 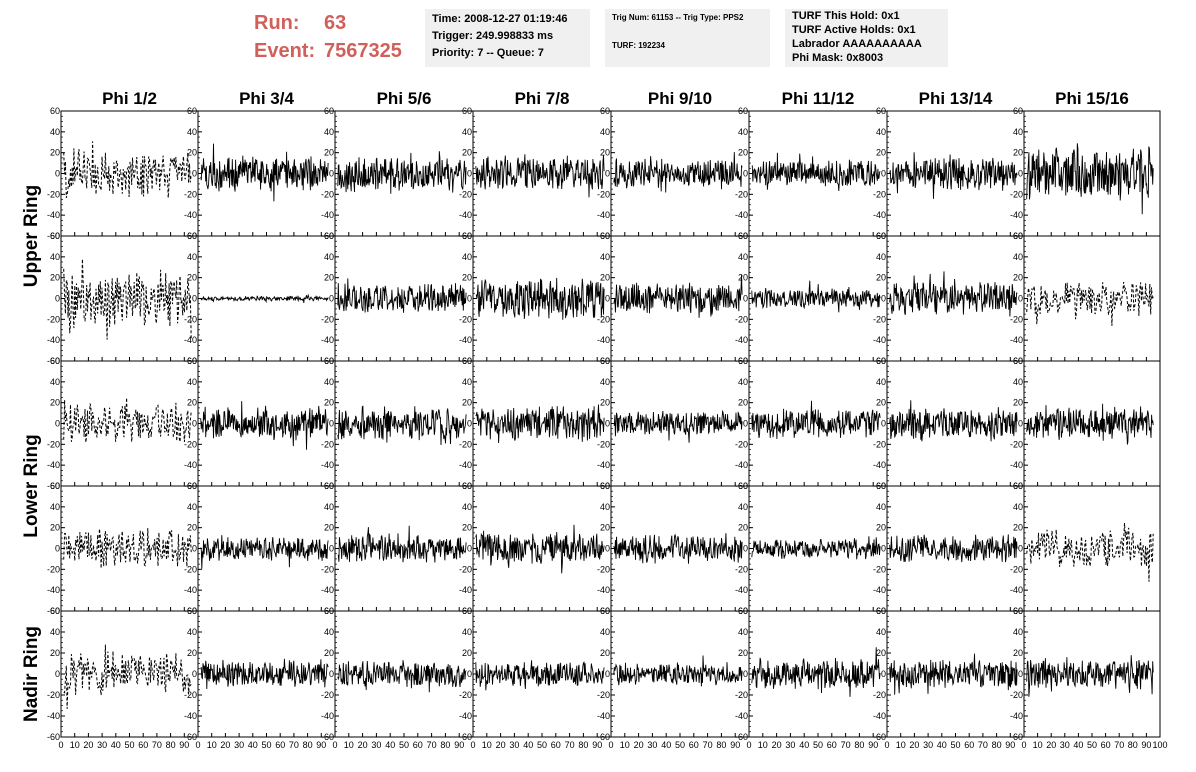 What do you see at coordinates (277, 23) in the screenshot?
I see `run-label: Run:` at bounding box center [277, 23].